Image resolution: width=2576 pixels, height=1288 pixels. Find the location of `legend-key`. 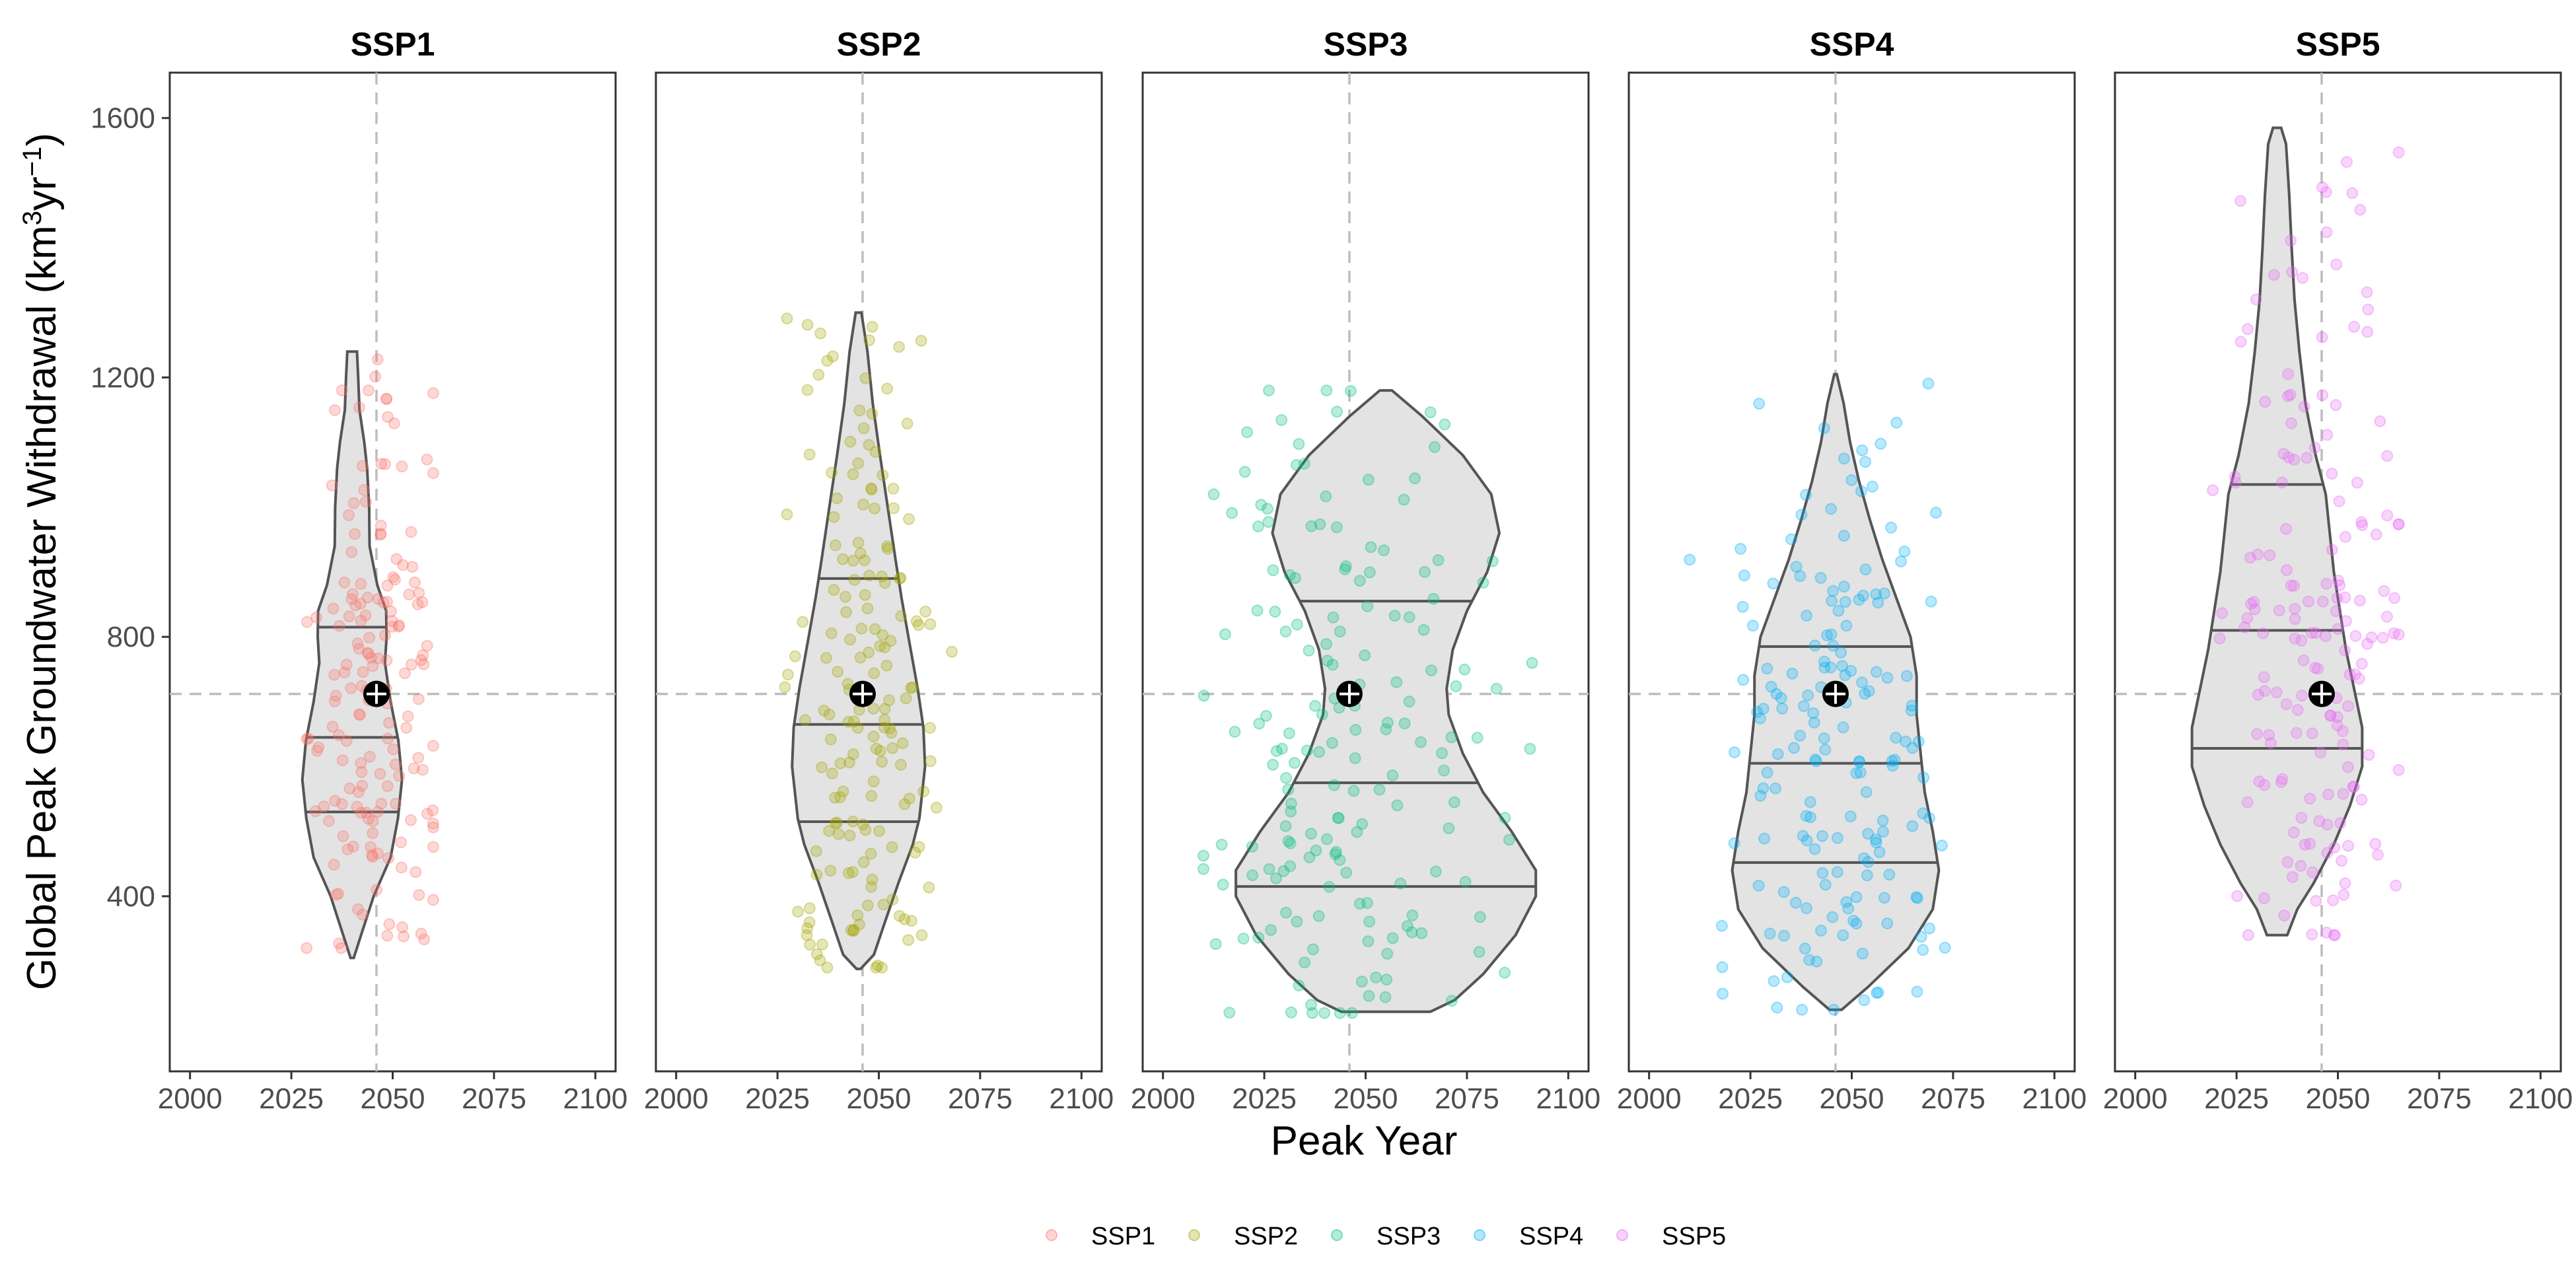

legend-key is located at coordinates (1622, 1235).